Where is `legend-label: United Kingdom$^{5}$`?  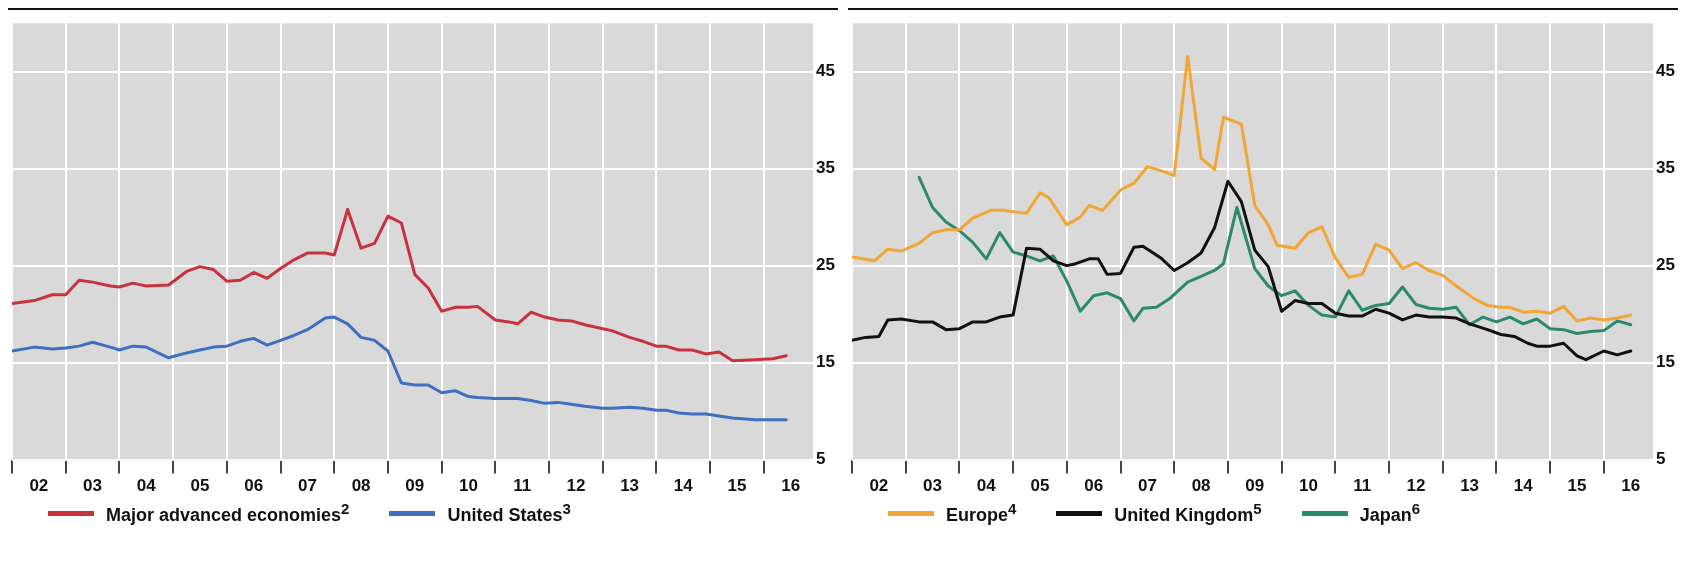
legend-label: United Kingdom$^{5}$ is located at coordinates (1188, 513).